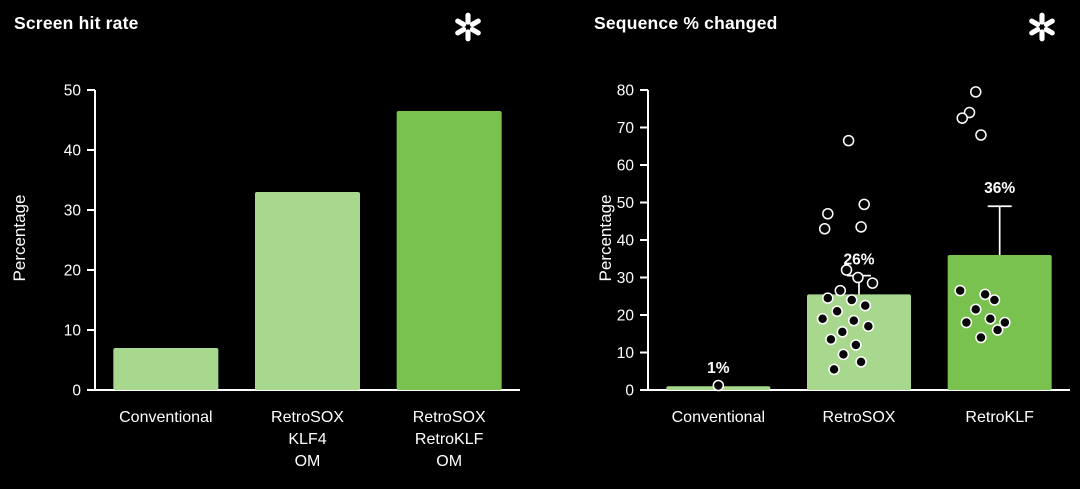 Image resolution: width=1080 pixels, height=489 pixels. What do you see at coordinates (858, 259) in the screenshot?
I see `bar-value-label: 26%` at bounding box center [858, 259].